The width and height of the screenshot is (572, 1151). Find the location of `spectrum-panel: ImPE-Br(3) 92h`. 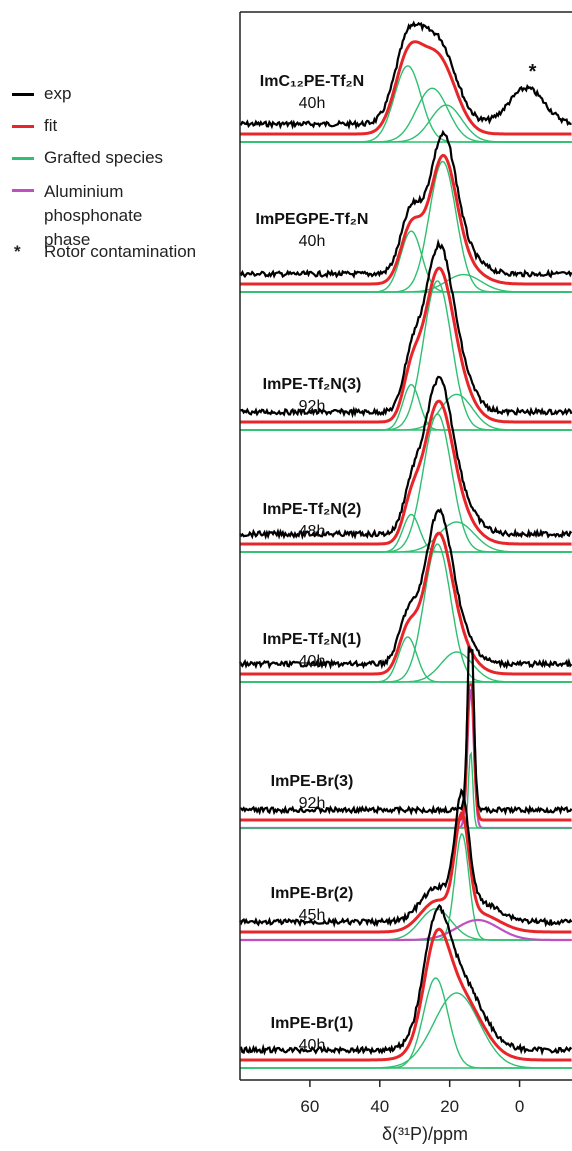

spectrum-panel: ImPE-Br(3) 92h is located at coordinates (405, 738).